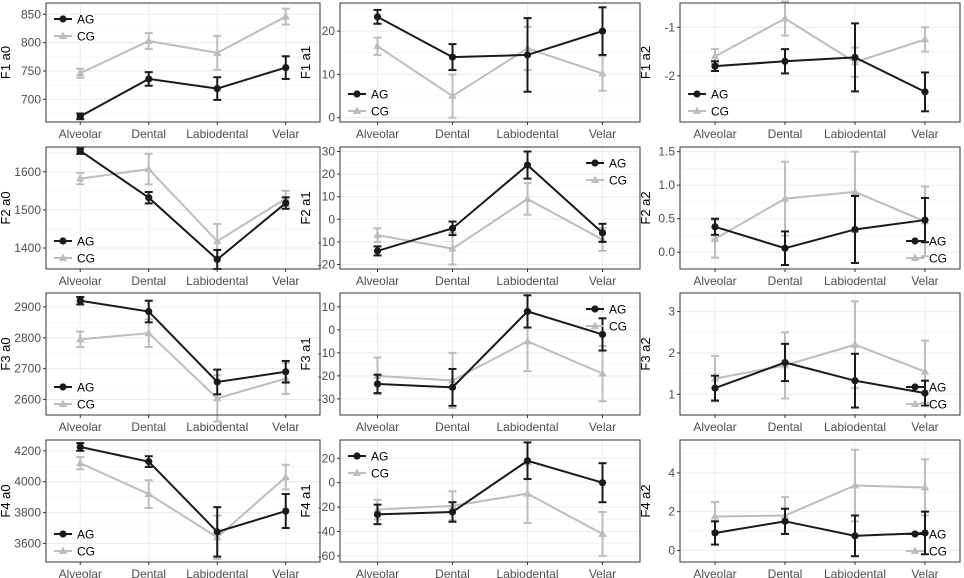 This screenshot has width=964, height=578. I want to click on y-tick-label: 3800, so click(27, 513).